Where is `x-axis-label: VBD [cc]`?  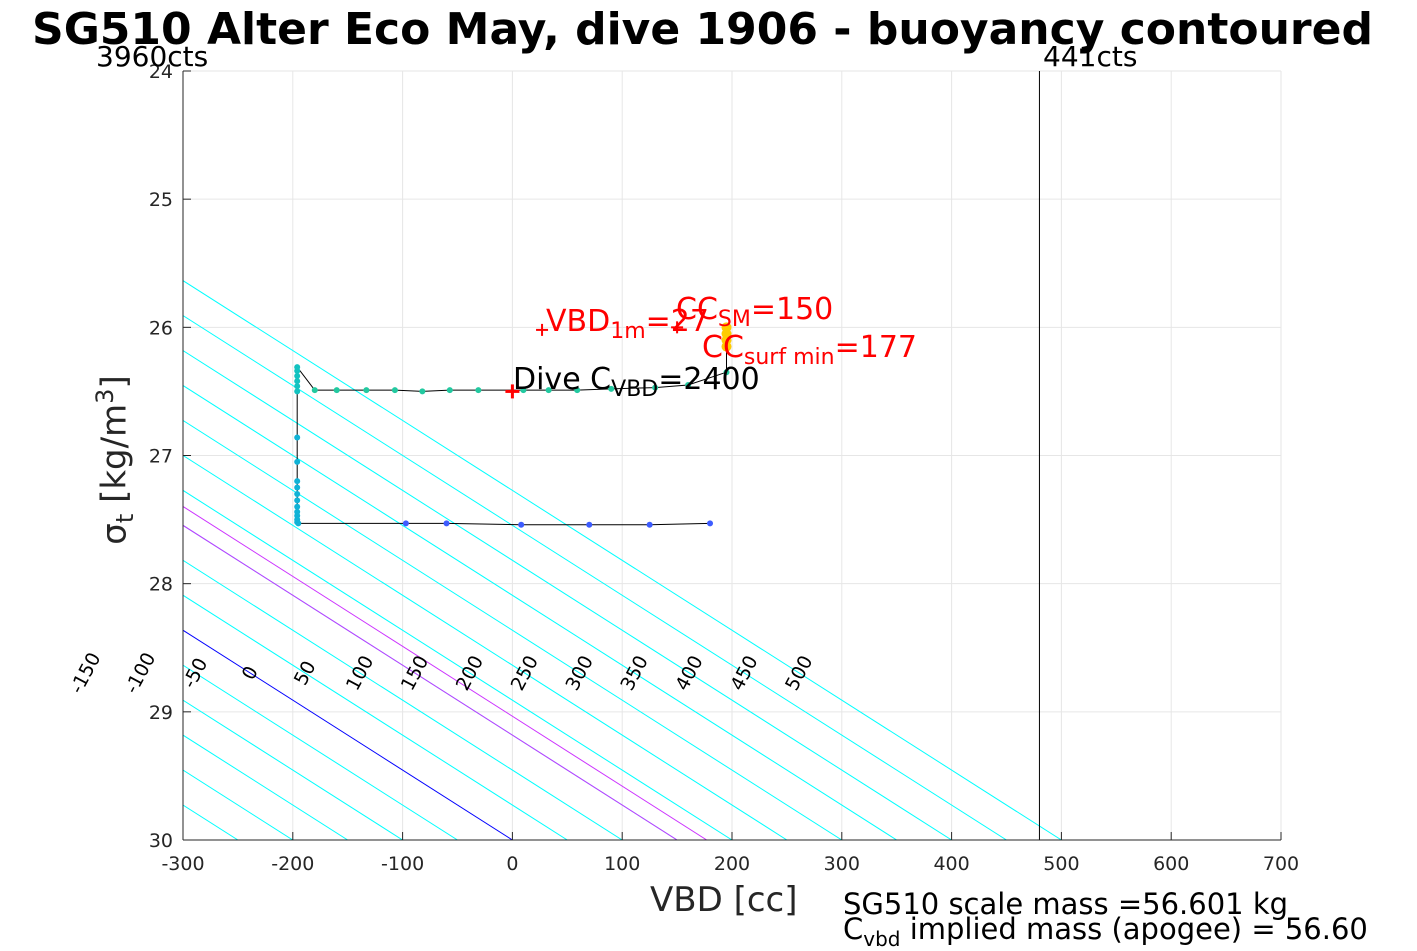
x-axis-label: VBD [cc] is located at coordinates (724, 900).